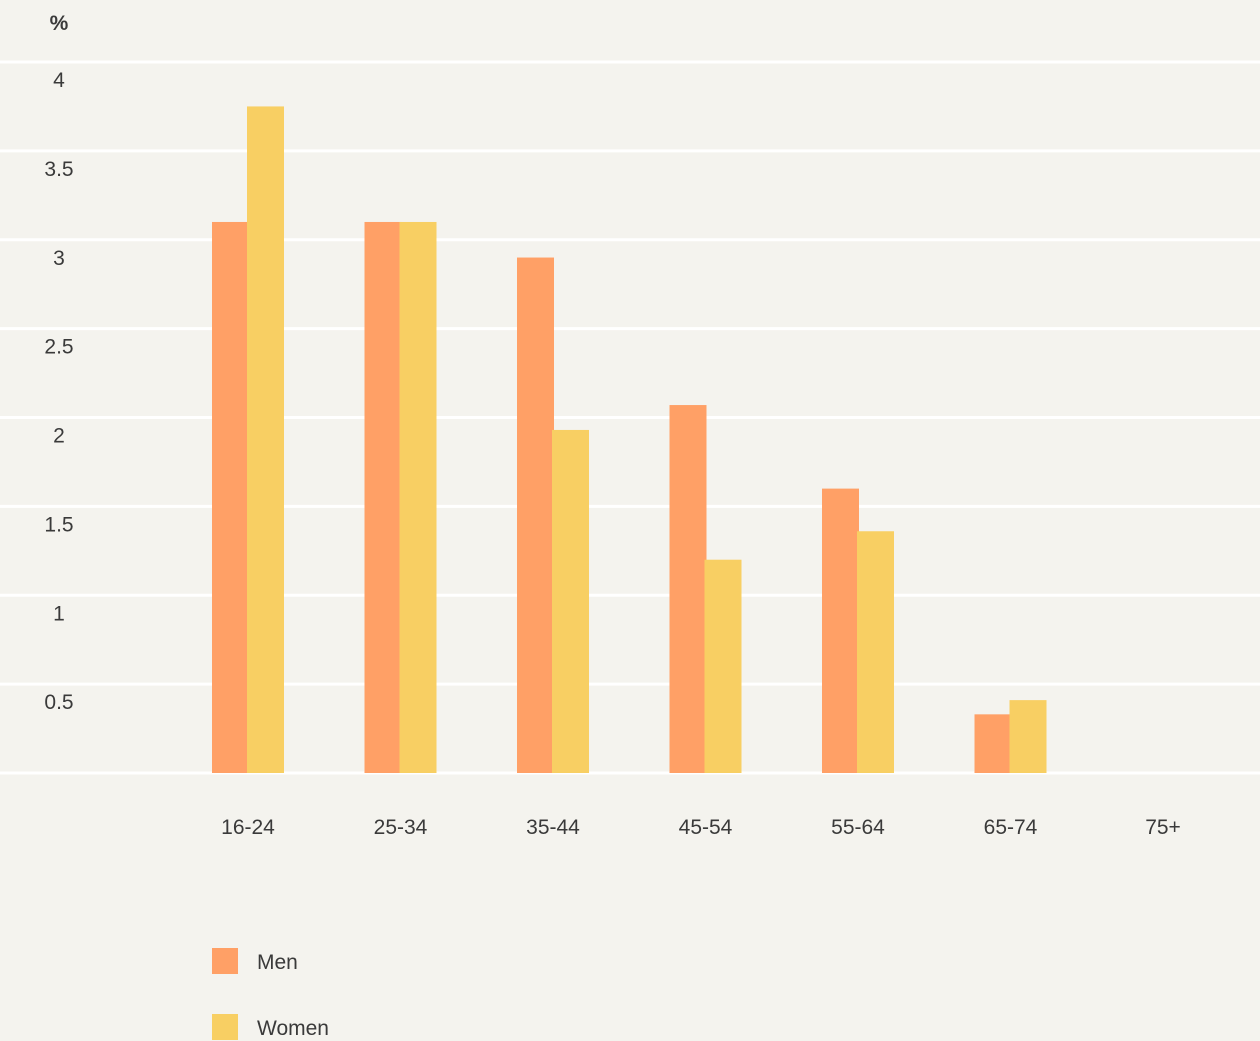  Describe the element at coordinates (58, 347) in the screenshot. I see `y-tick-label: 2.5` at that location.